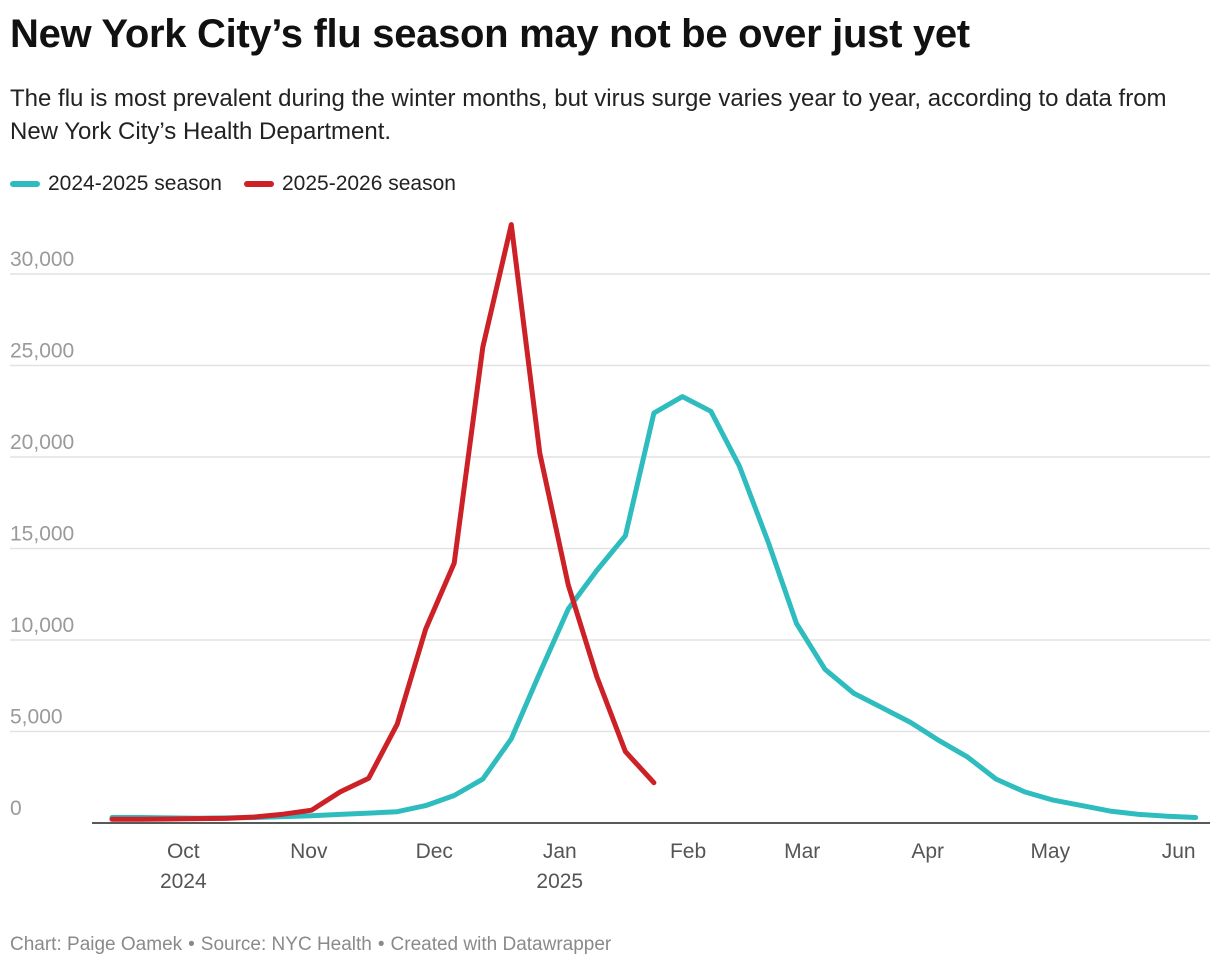 This screenshot has width=1220, height=970. I want to click on y-tick-label: 15,000, so click(42, 534).